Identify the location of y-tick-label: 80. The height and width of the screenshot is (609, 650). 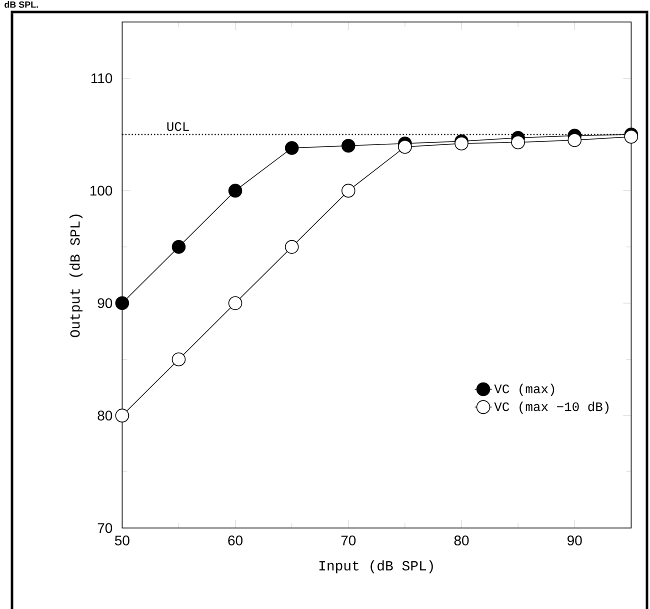
(105, 415).